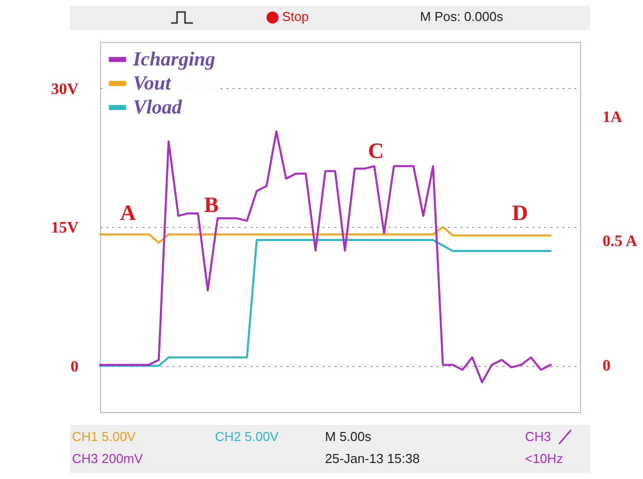  Describe the element at coordinates (612, 117) in the screenshot. I see `y2-tick-label: 1A` at that location.